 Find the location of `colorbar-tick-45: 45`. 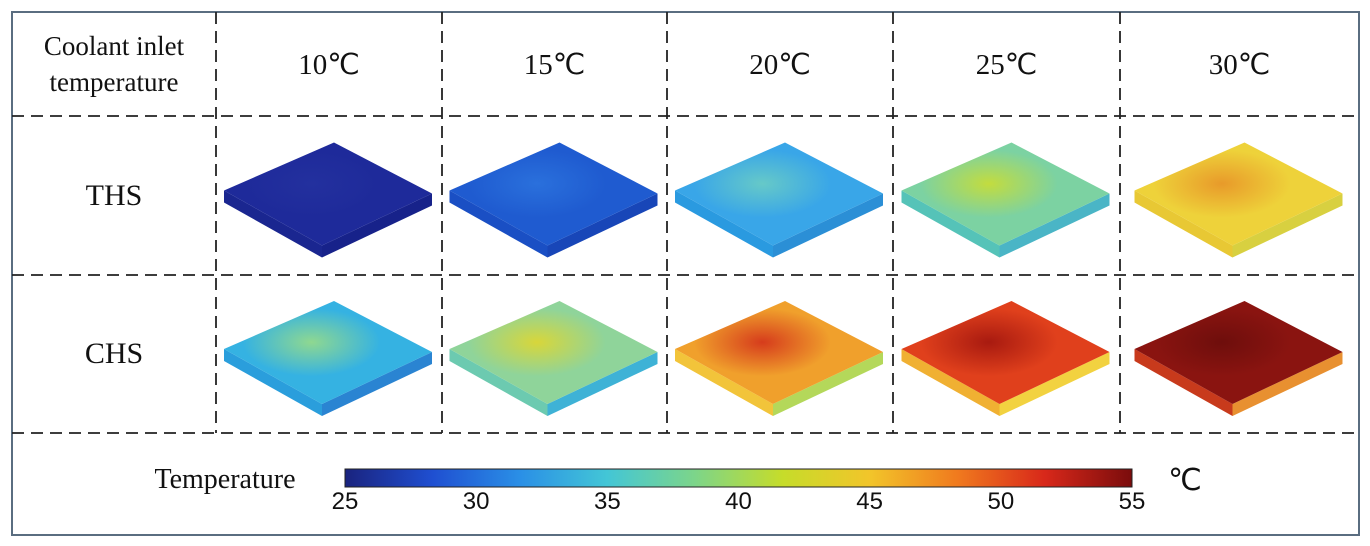

colorbar-tick-45: 45 is located at coordinates (870, 501).